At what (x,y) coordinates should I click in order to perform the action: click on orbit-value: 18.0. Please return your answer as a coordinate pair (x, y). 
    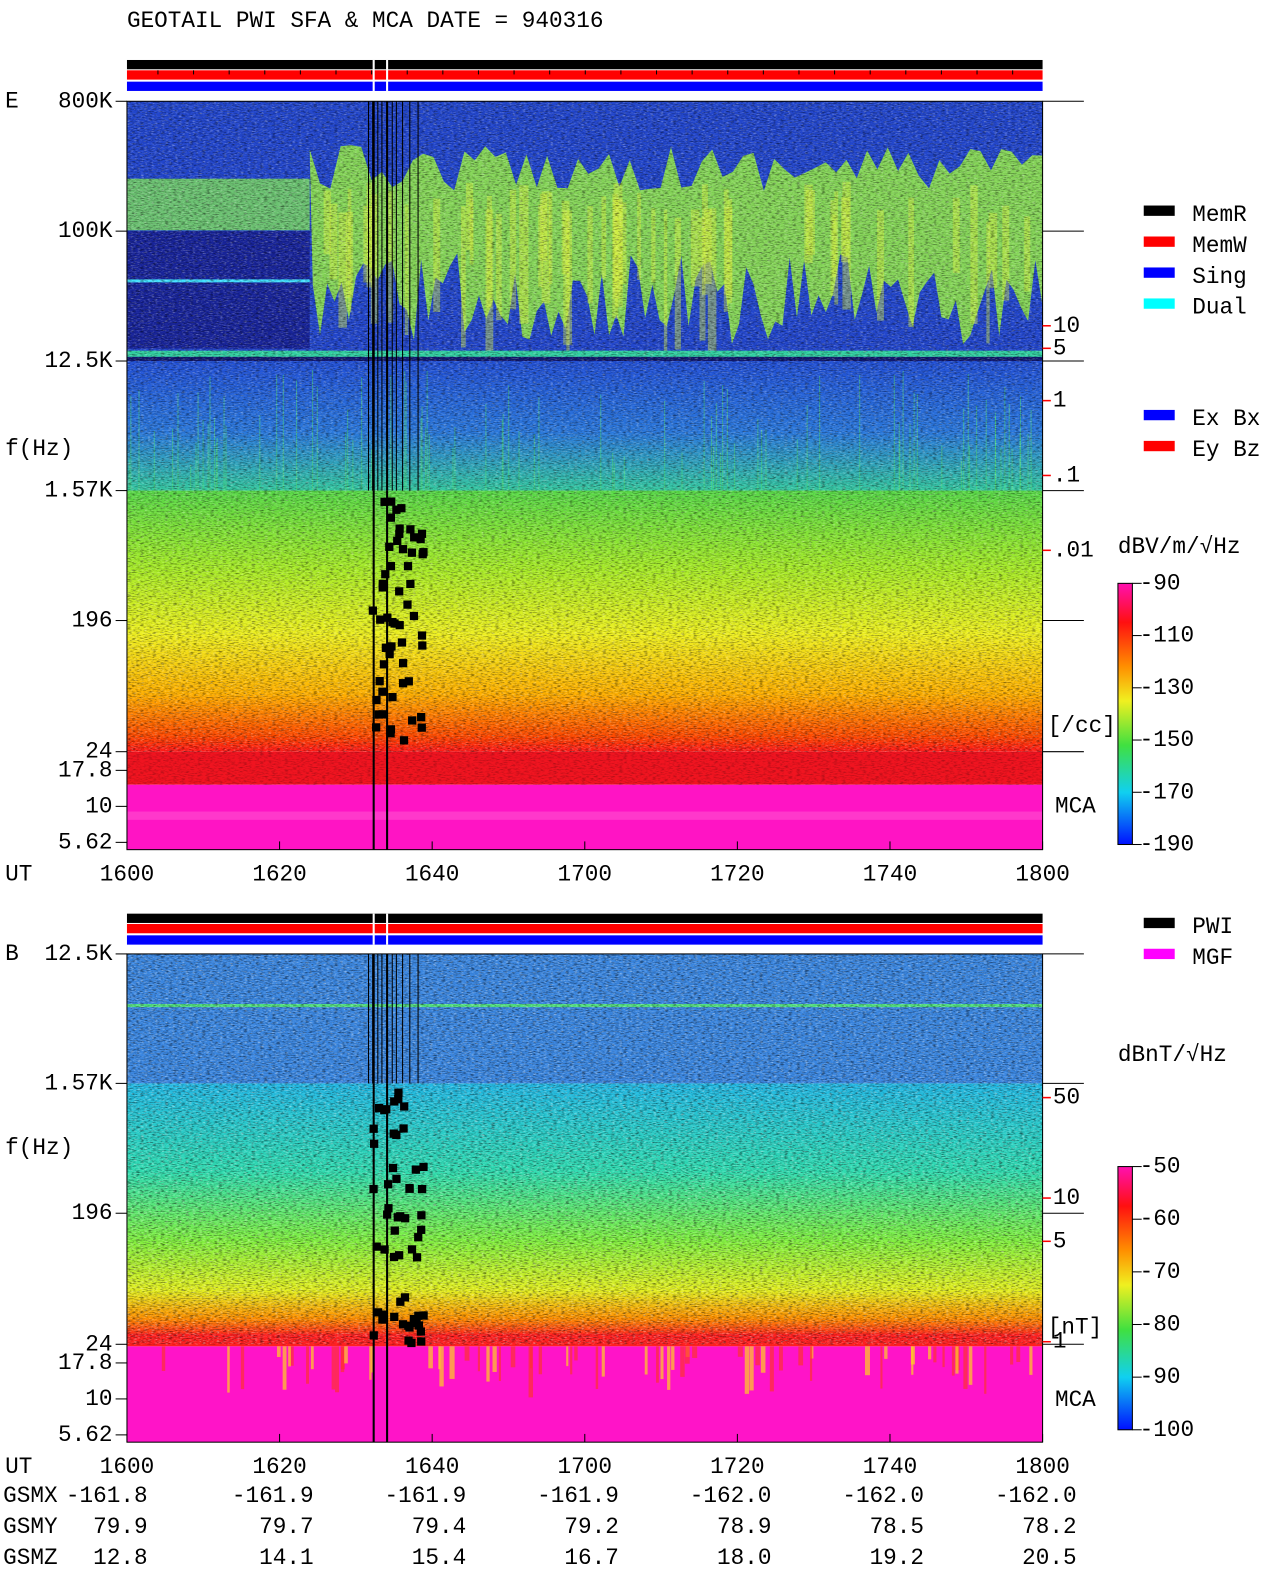
    Looking at the image, I should click on (744, 1558).